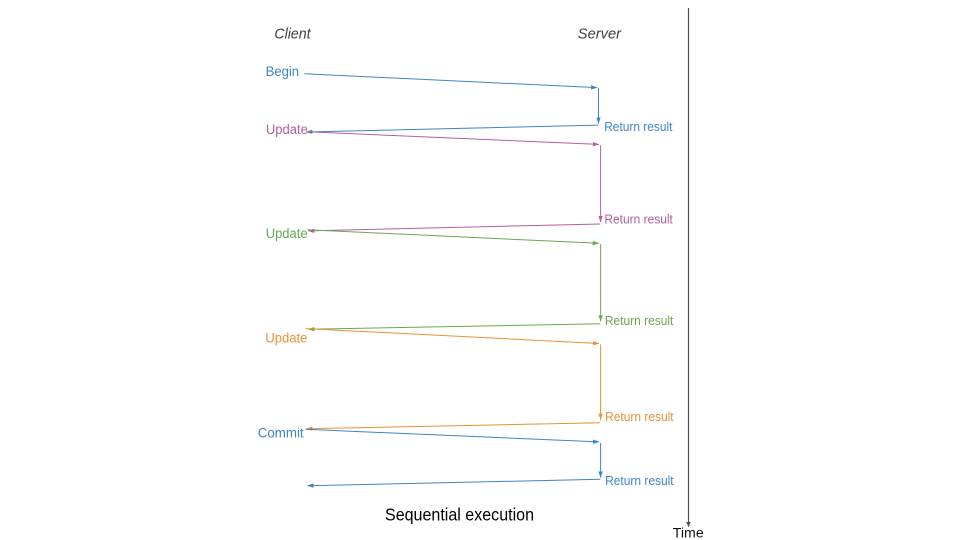  Describe the element at coordinates (283, 72) in the screenshot. I see `svg-text: Begin` at that location.